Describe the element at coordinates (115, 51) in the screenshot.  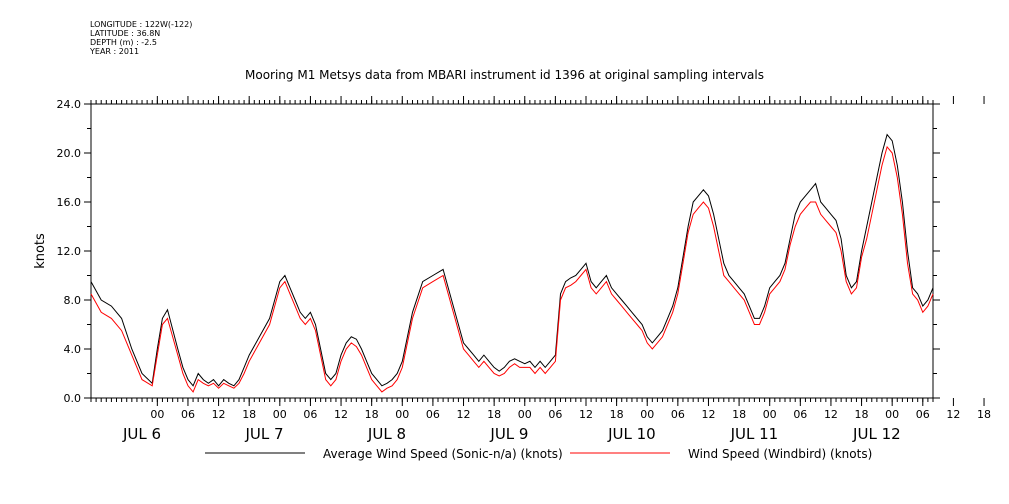
I see `year-text: YEAR : 2011` at that location.